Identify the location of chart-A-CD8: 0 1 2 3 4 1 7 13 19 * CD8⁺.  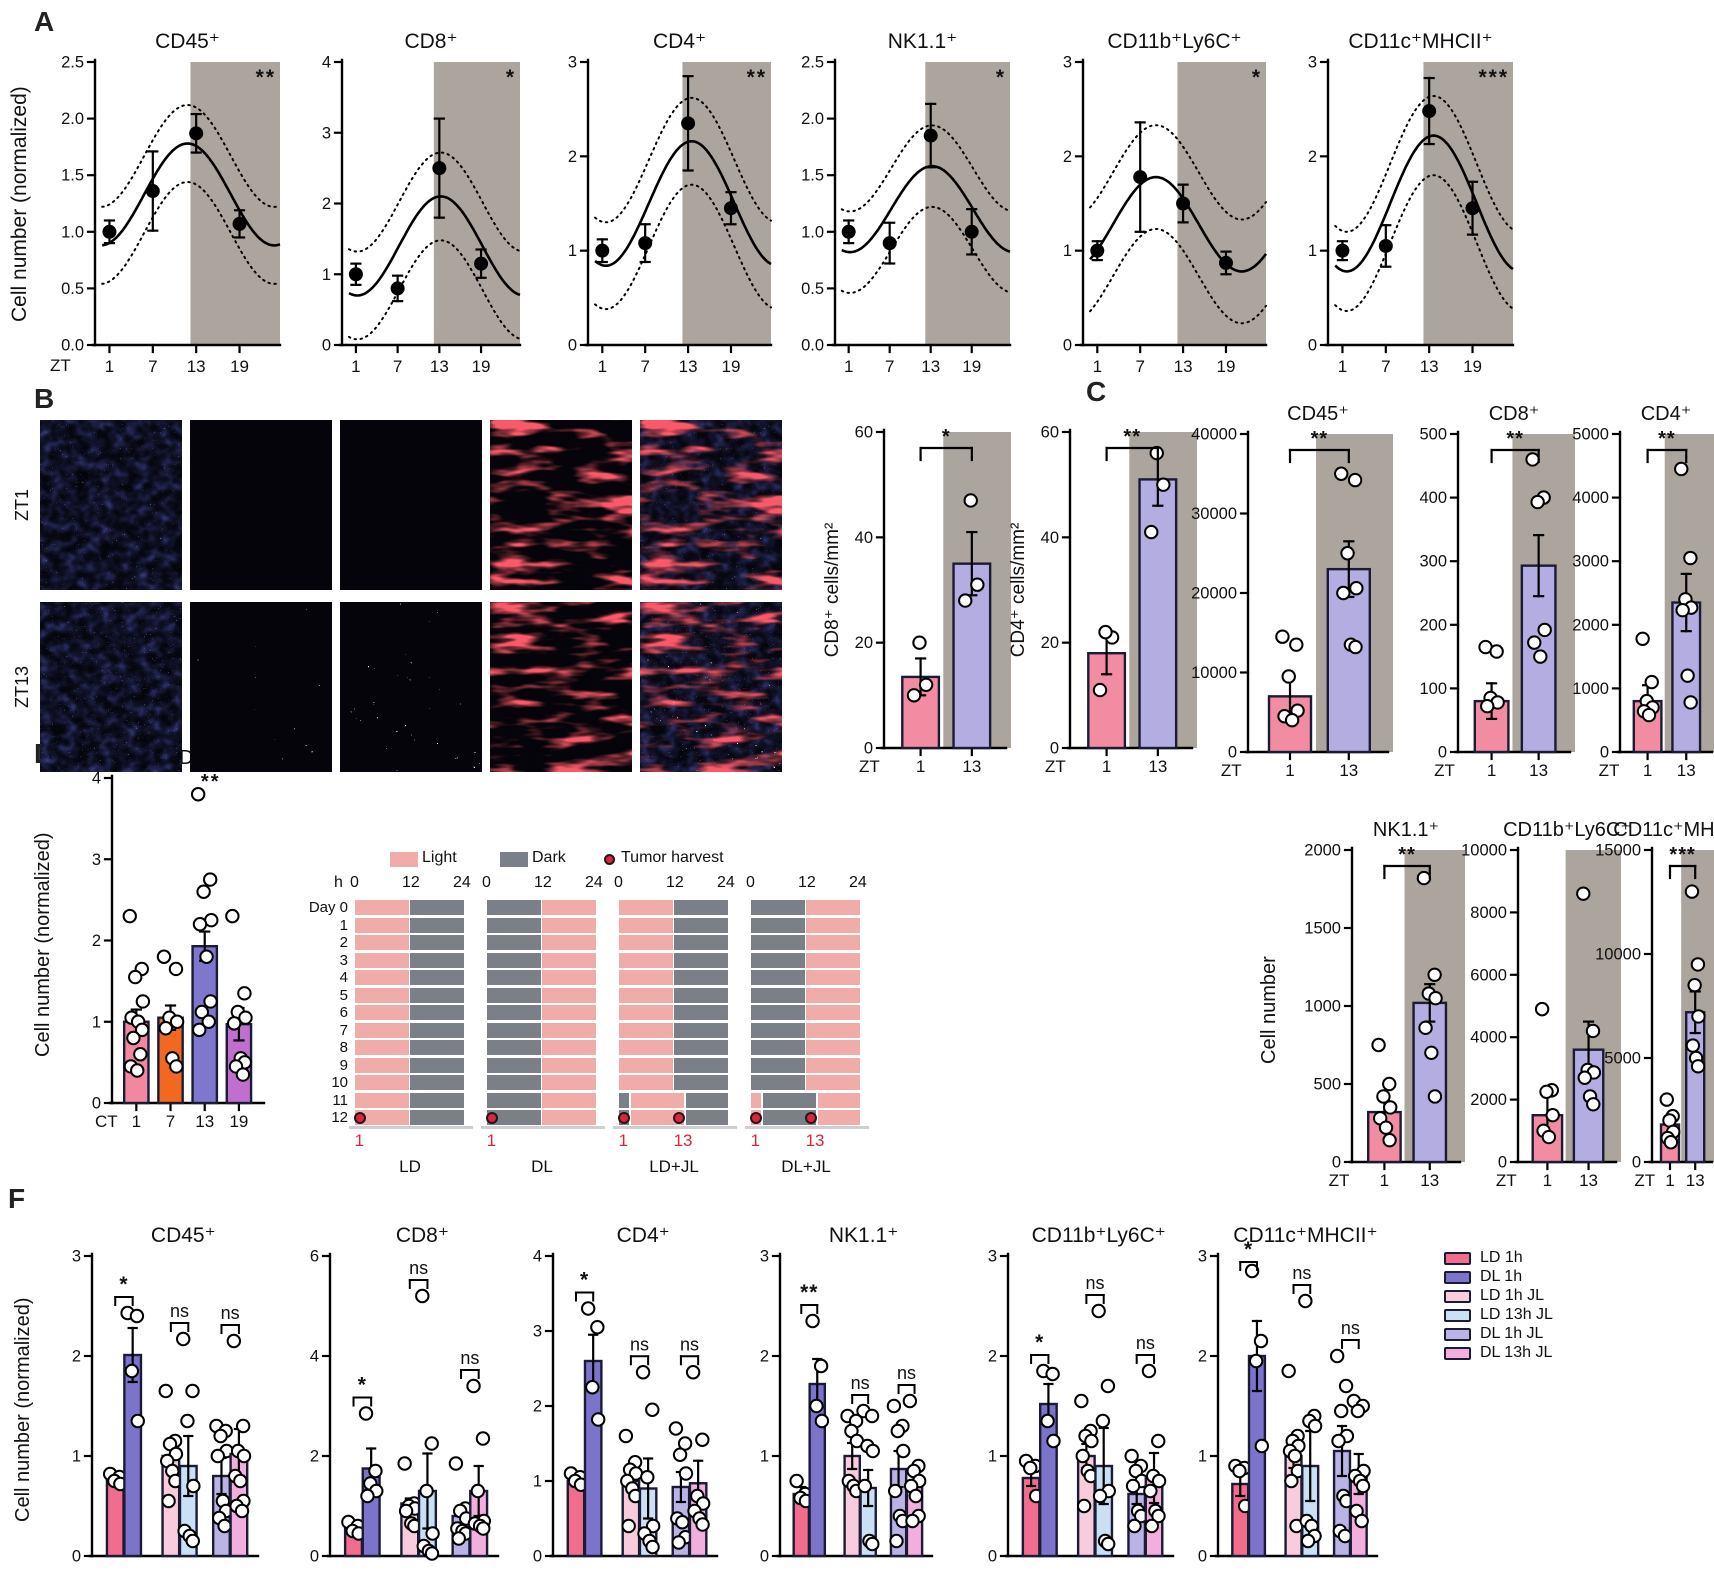
(422, 203).